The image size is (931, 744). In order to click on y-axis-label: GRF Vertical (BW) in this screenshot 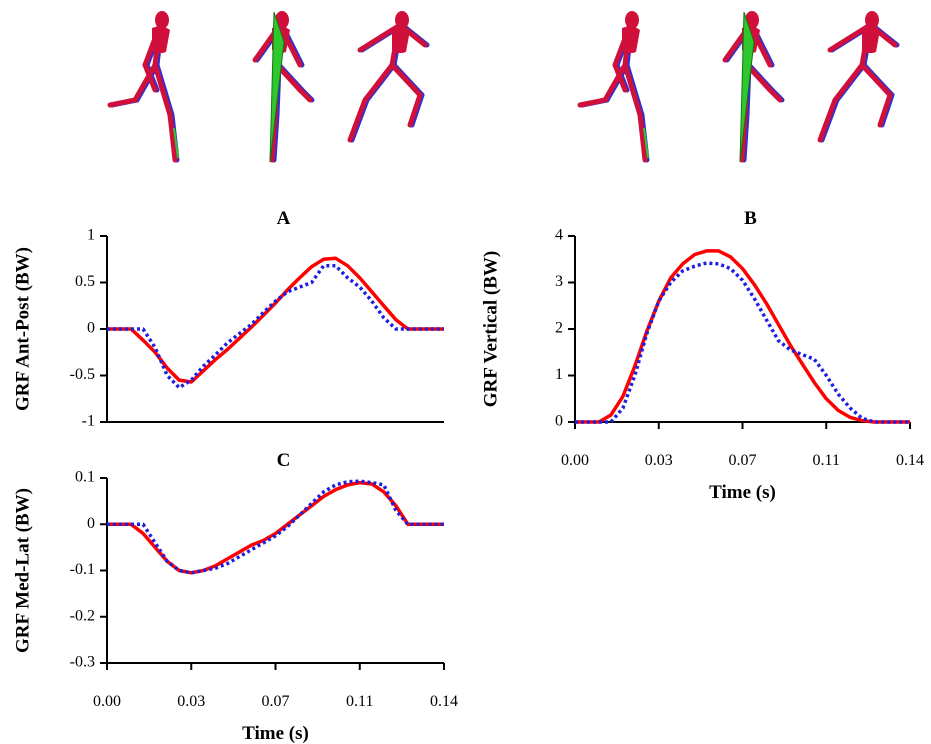, I will do `click(490, 329)`.